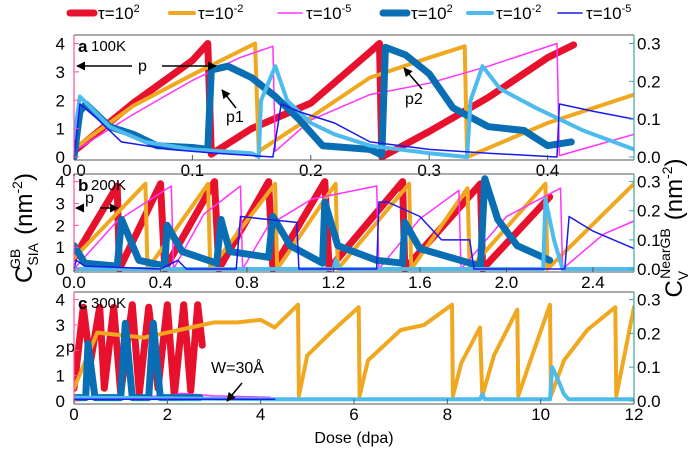 This screenshot has width=700, height=457. What do you see at coordinates (353, 414) in the screenshot?
I see `x-tick-label: 6` at bounding box center [353, 414].